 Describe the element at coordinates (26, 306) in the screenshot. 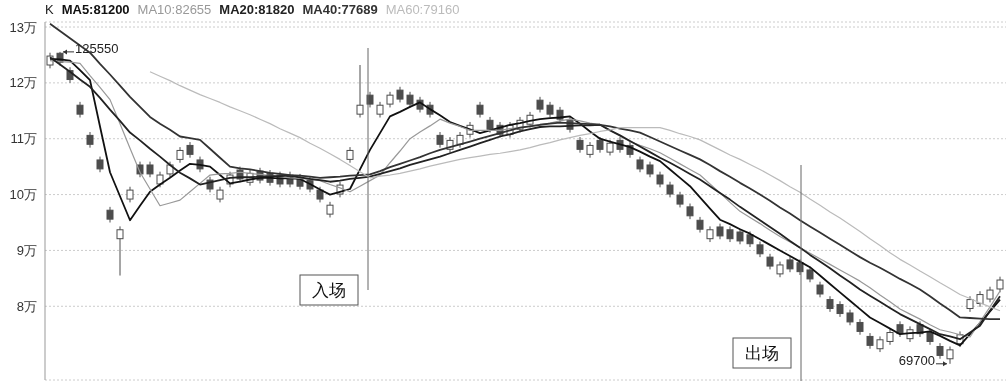

I see `y-tick-label: 8万` at that location.